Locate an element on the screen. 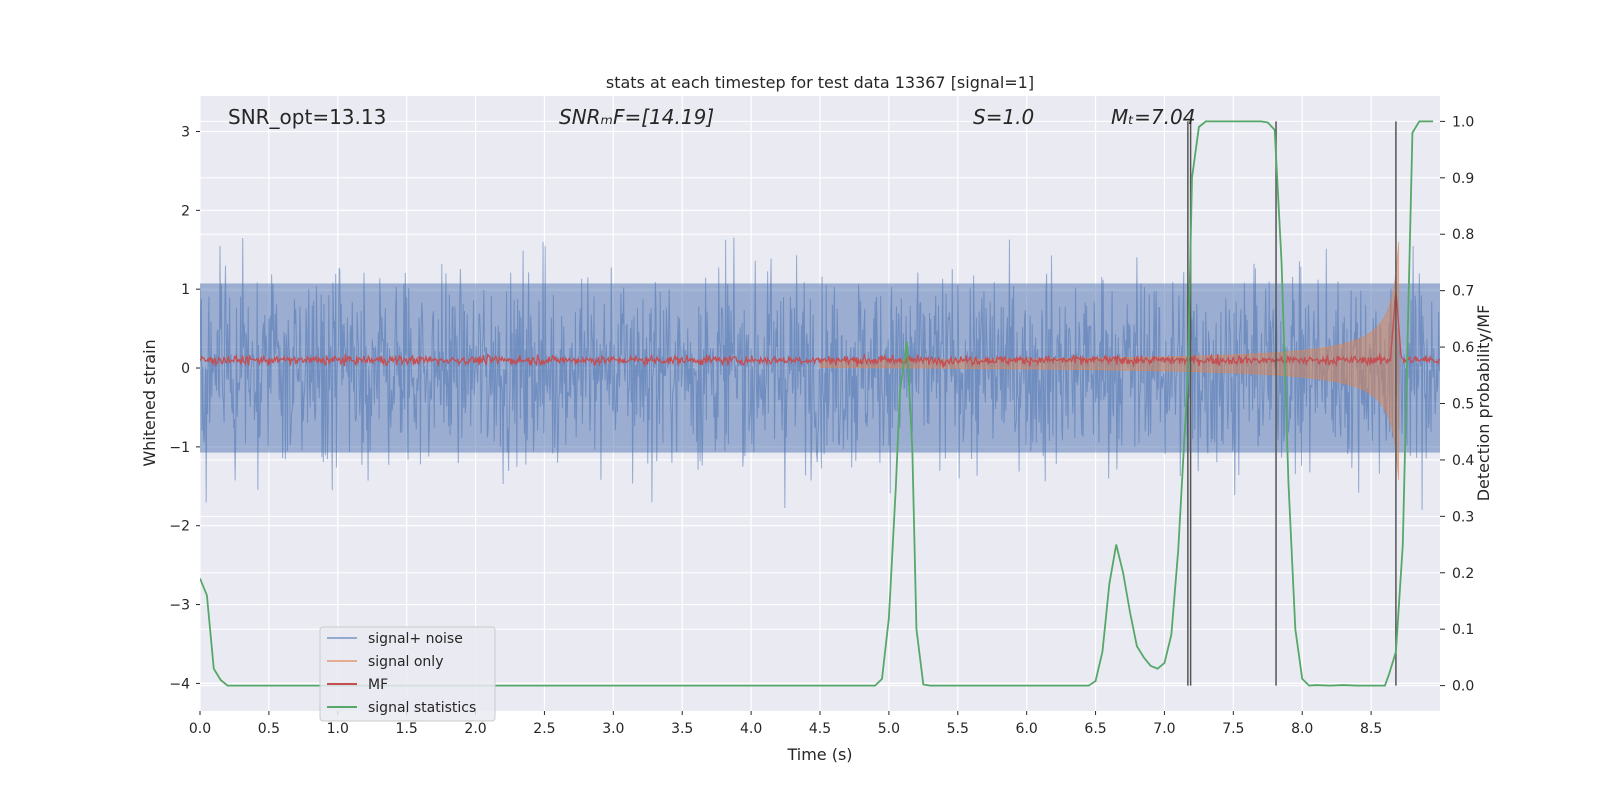  legend-label-stat: signal statistics is located at coordinates (422, 708).